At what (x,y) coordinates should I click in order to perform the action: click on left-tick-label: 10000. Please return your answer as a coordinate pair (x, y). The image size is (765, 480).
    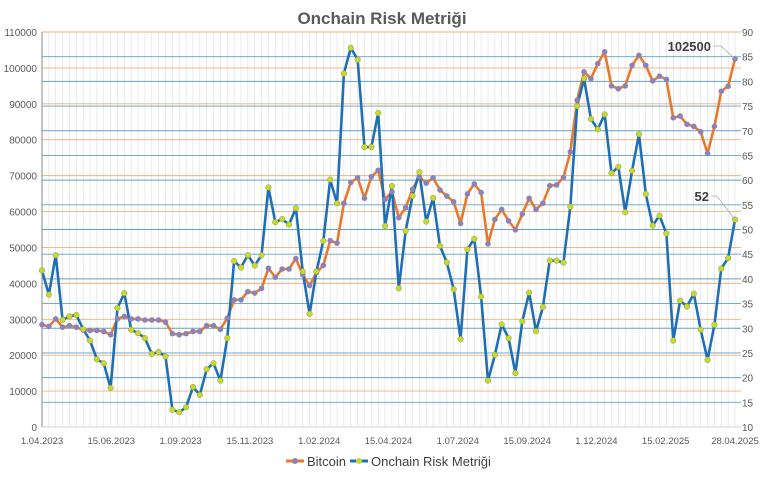
    Looking at the image, I should click on (23, 392).